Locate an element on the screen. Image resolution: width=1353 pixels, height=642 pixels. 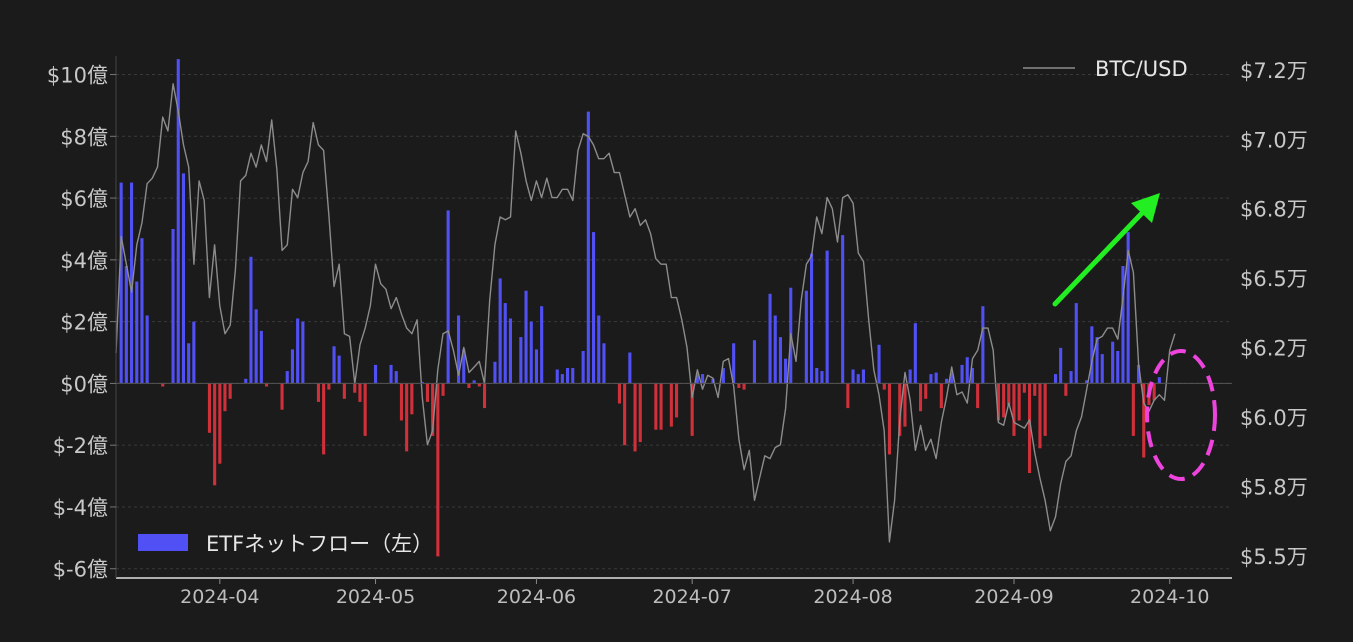
left-tick-label: $-2億 is located at coordinates (80, 446).